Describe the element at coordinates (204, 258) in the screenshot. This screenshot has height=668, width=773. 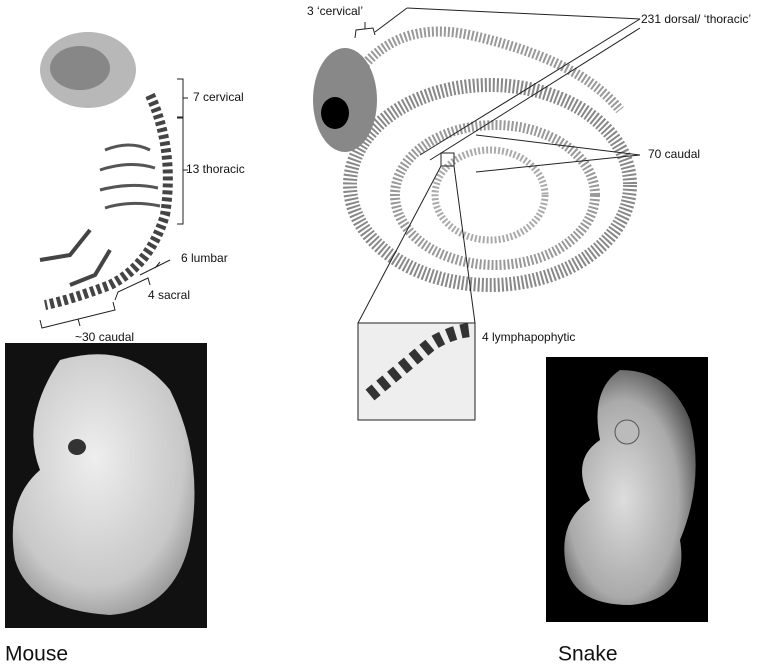
I see `label: 6 lumbar` at that location.